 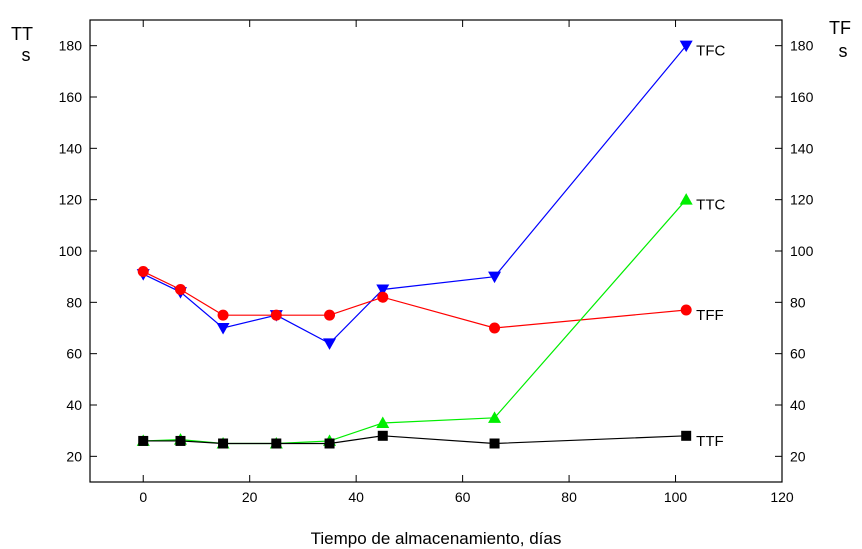 What do you see at coordinates (840, 28) in the screenshot?
I see `y-axis-right-title-line1: TF` at bounding box center [840, 28].